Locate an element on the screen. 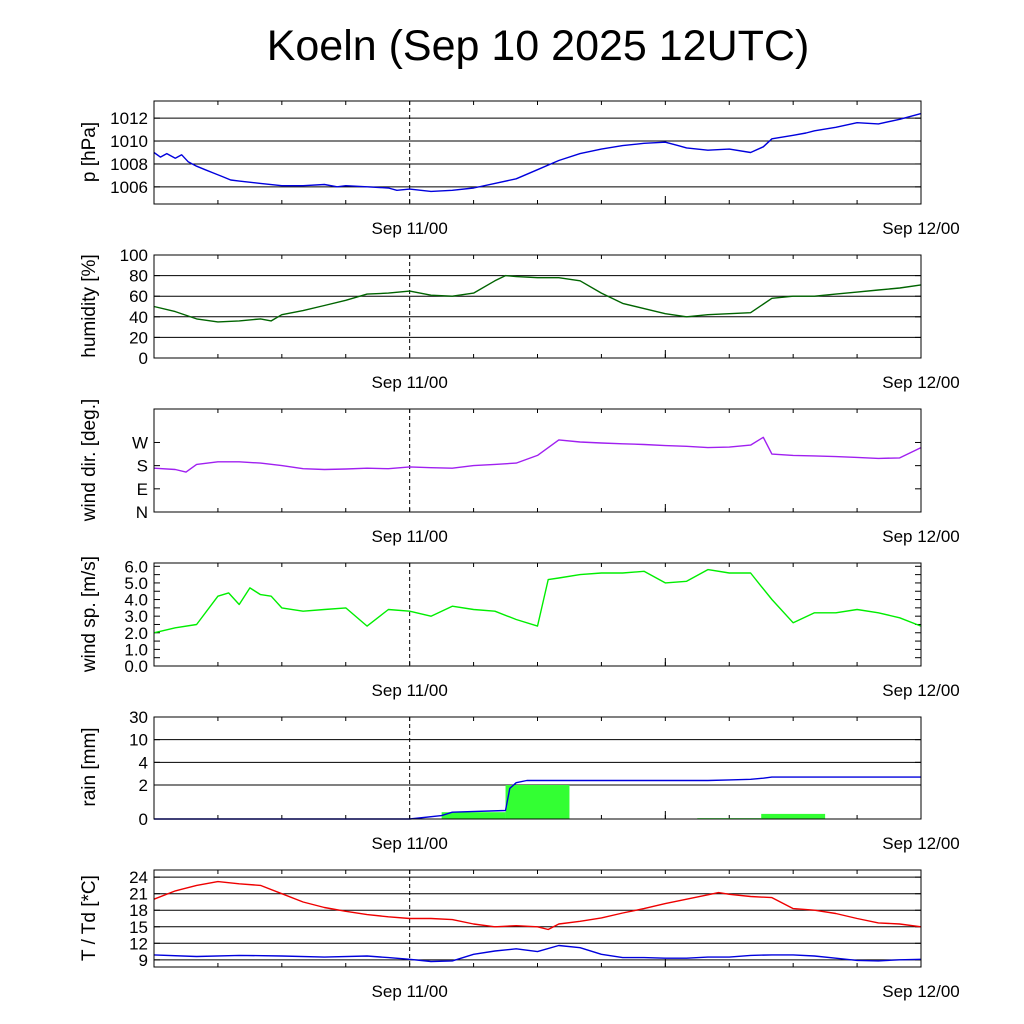 The width and height of the screenshot is (1024, 1024). series-dewpoint is located at coordinates (537, 953).